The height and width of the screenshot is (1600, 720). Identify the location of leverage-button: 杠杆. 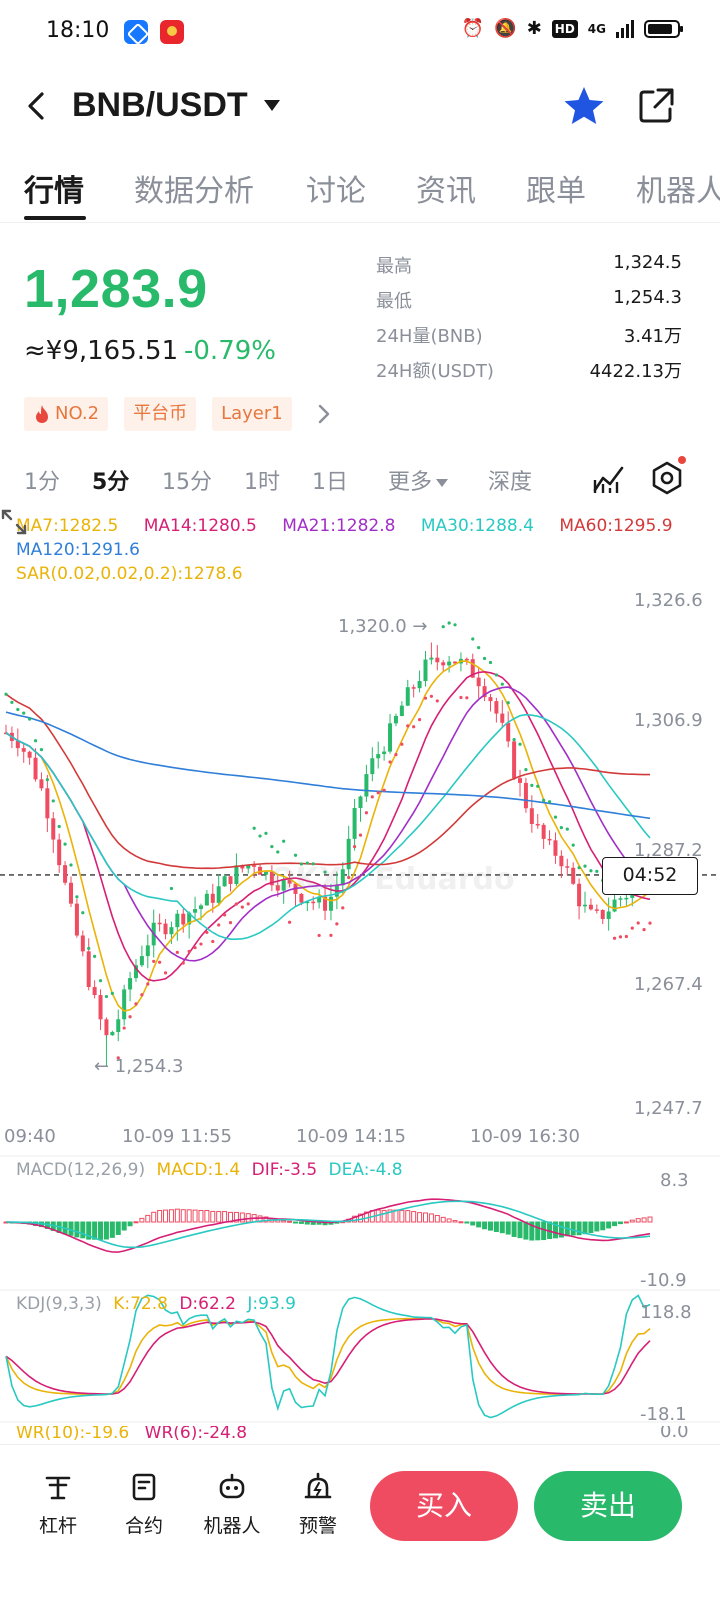
(58, 1504).